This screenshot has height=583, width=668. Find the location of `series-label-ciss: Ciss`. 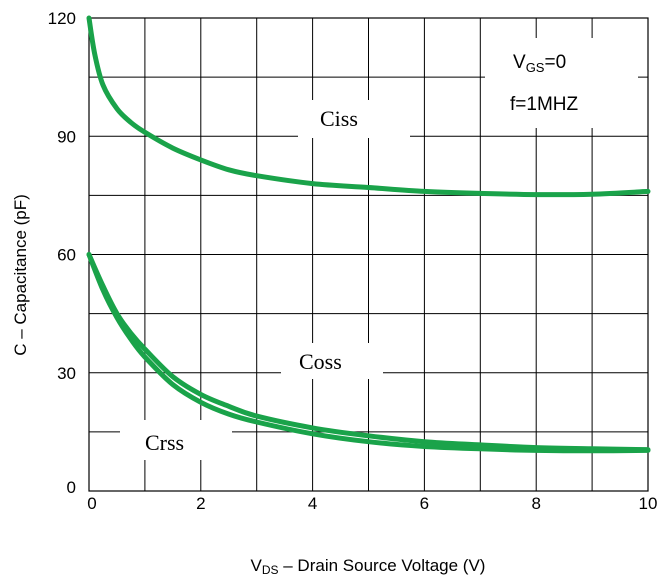

series-label-ciss: Ciss is located at coordinates (339, 118).